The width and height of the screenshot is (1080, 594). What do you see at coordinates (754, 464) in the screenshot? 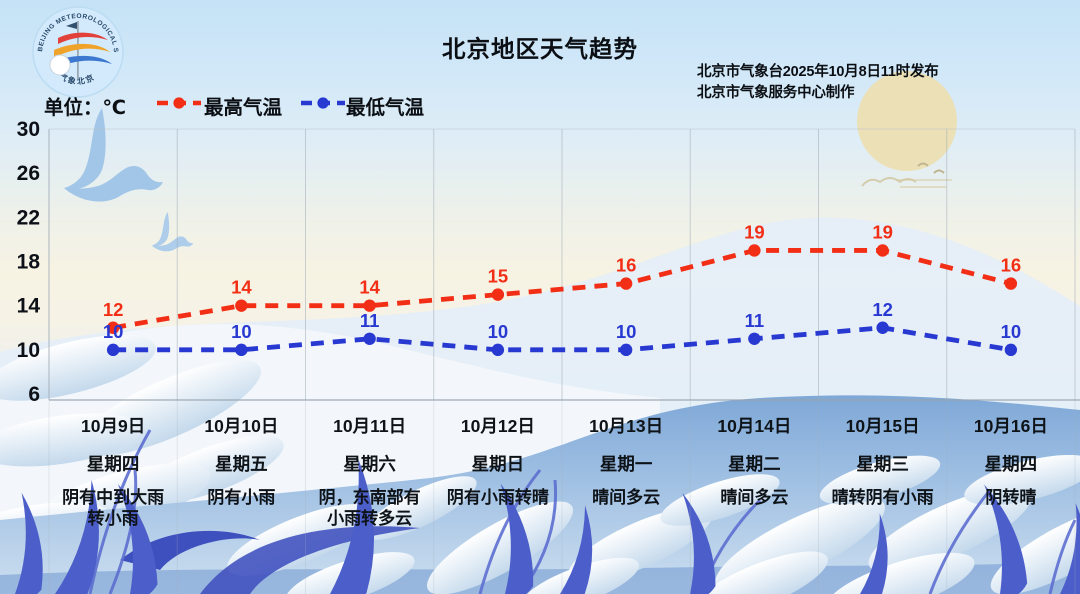
I see `weekday-label: 星期二` at bounding box center [754, 464].